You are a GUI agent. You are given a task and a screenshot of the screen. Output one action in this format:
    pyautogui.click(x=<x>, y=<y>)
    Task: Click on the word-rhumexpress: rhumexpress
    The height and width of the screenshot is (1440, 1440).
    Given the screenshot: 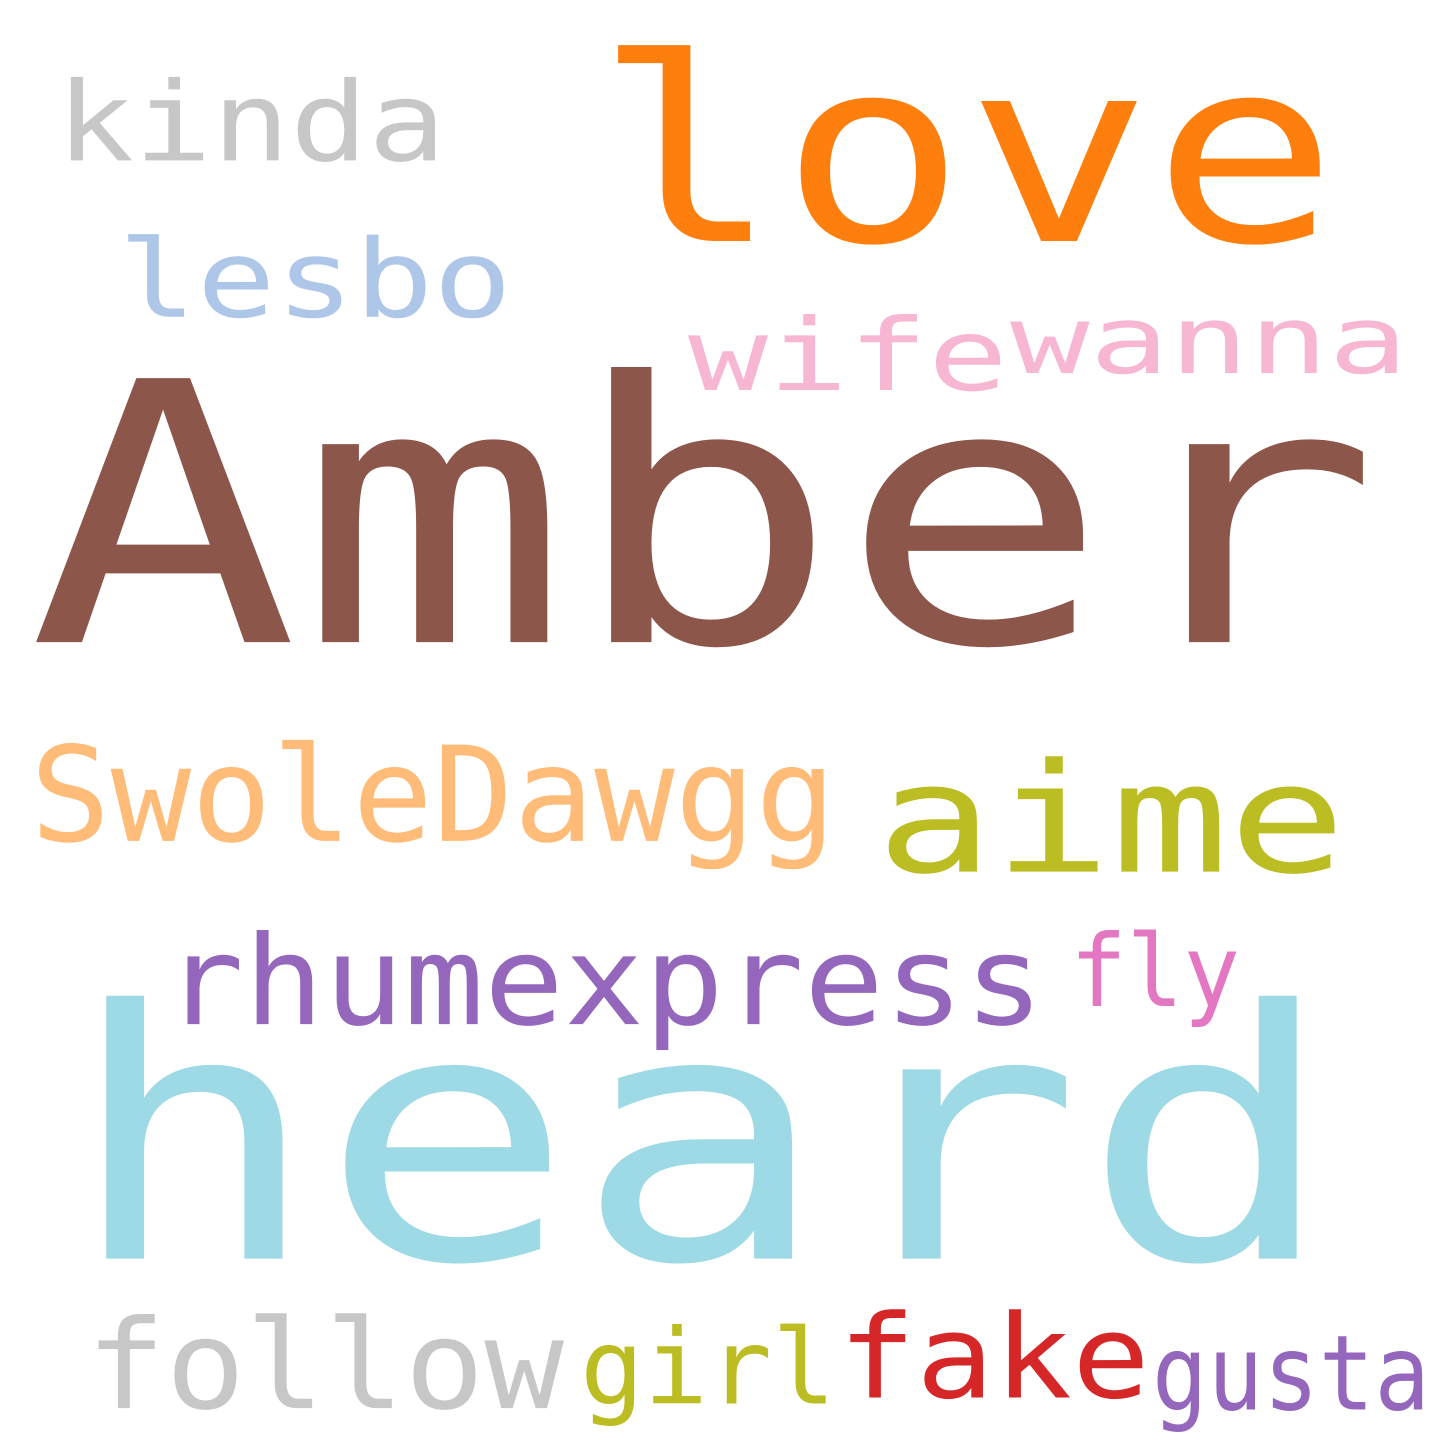 What is the action you would take?
    pyautogui.click(x=604, y=981)
    